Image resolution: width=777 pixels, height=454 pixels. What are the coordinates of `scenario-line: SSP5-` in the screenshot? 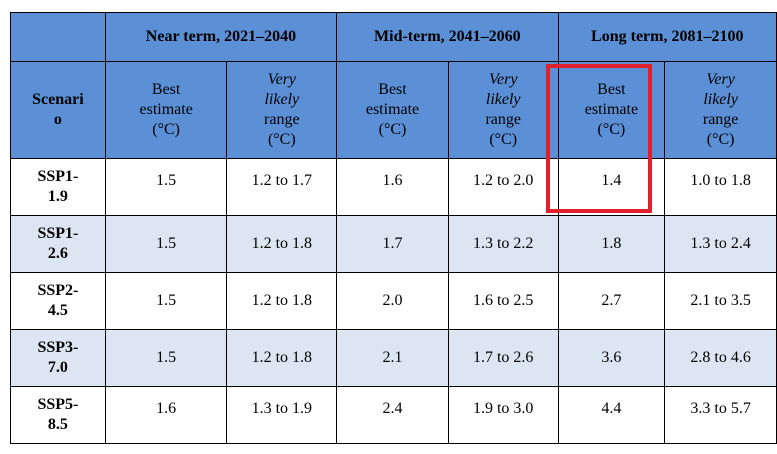 It's located at (58, 404).